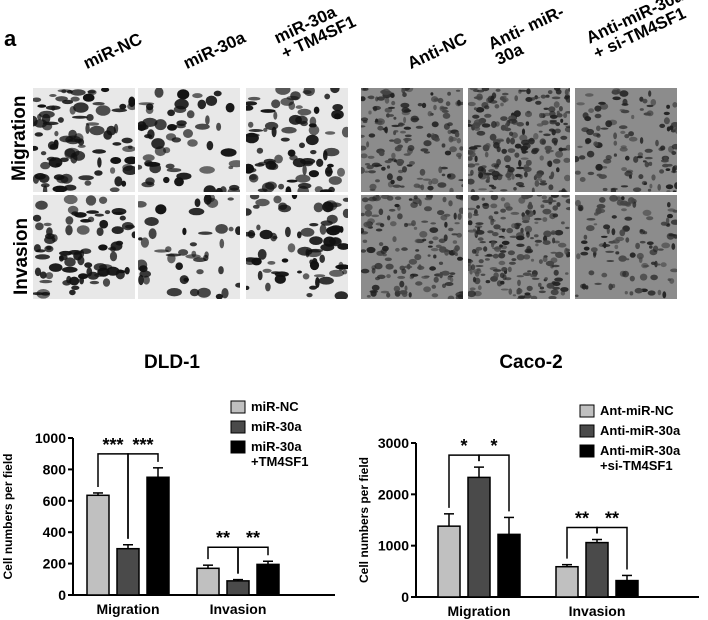 This screenshot has height=620, width=708. Describe the element at coordinates (55, 501) in the screenshot. I see `y-tick-label: 600` at that location.